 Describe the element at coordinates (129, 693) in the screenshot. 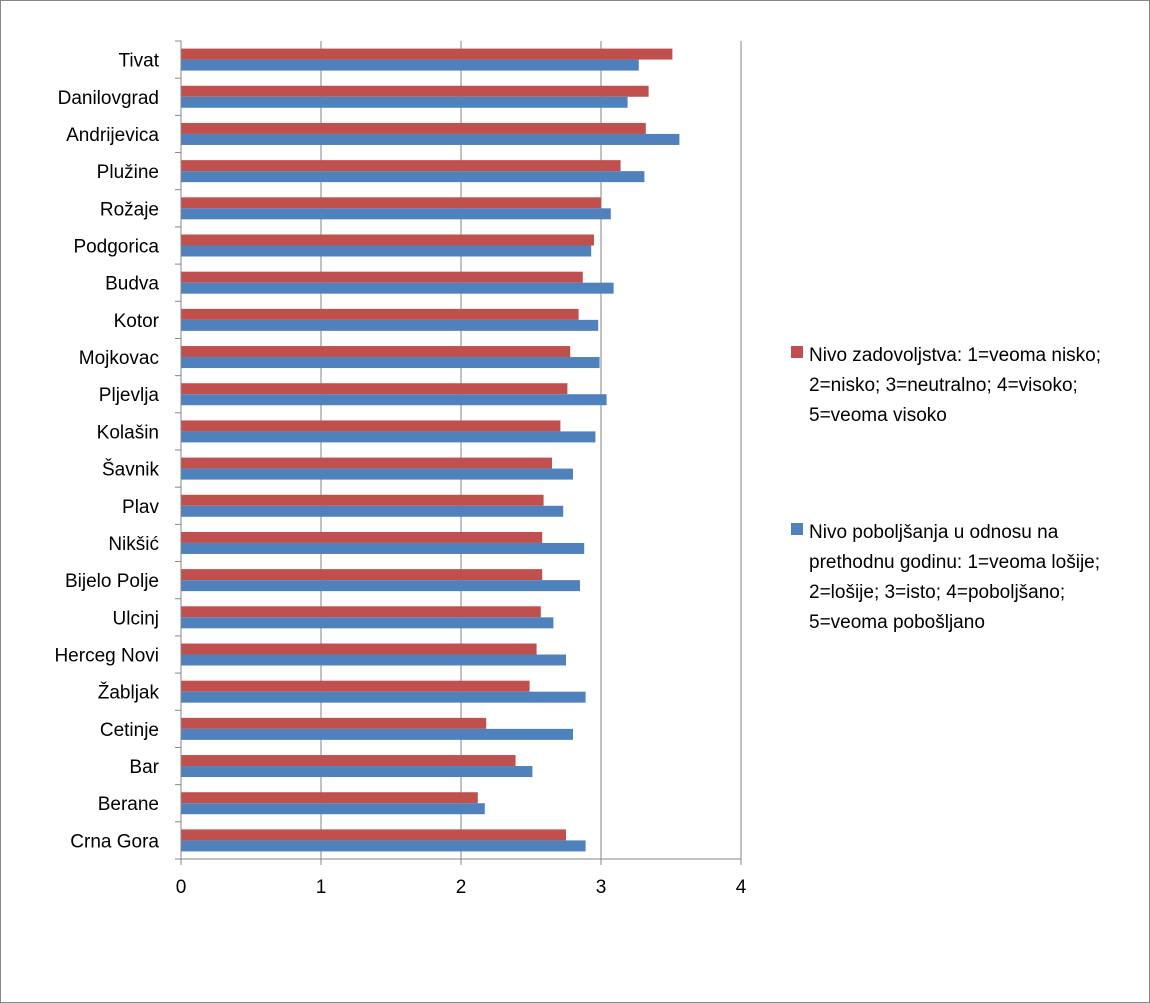

I see `category-label: Žabljak` at that location.